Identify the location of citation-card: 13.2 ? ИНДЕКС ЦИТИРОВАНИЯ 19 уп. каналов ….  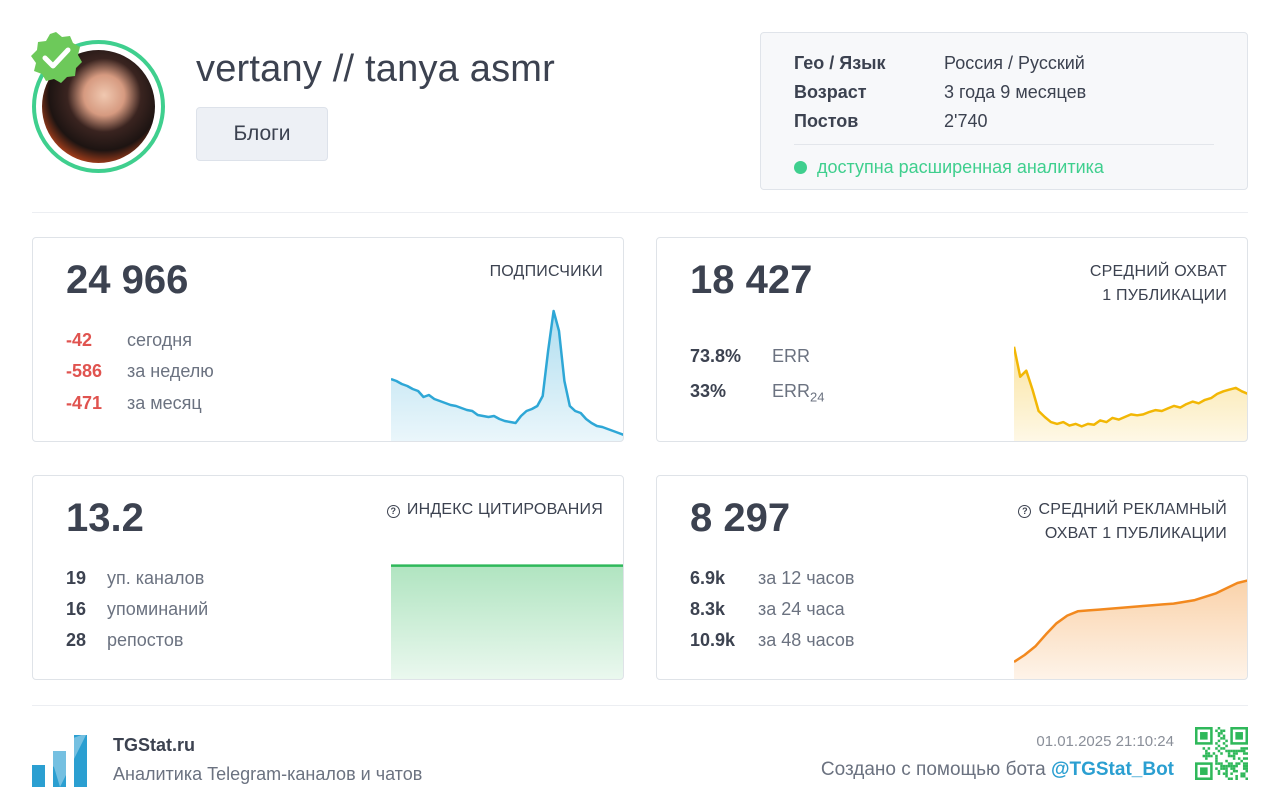
(328, 577).